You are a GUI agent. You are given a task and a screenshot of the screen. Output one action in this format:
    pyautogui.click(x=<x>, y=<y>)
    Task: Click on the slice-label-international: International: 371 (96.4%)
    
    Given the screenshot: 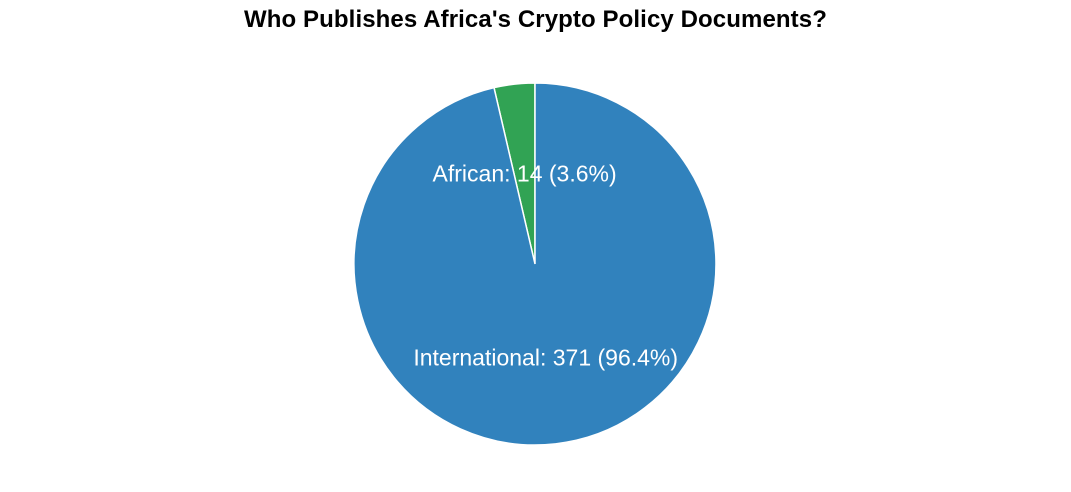 What is the action you would take?
    pyautogui.click(x=545, y=357)
    